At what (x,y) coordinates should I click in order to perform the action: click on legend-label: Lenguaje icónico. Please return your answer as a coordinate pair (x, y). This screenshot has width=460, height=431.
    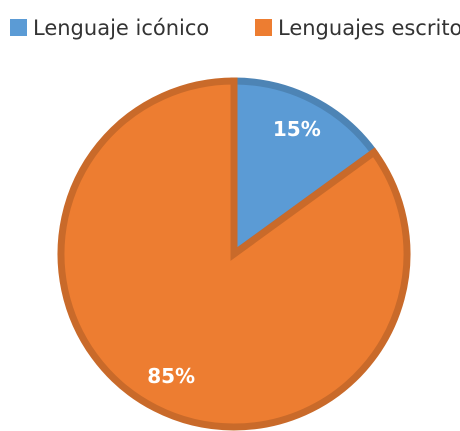
    Looking at the image, I should click on (121, 28).